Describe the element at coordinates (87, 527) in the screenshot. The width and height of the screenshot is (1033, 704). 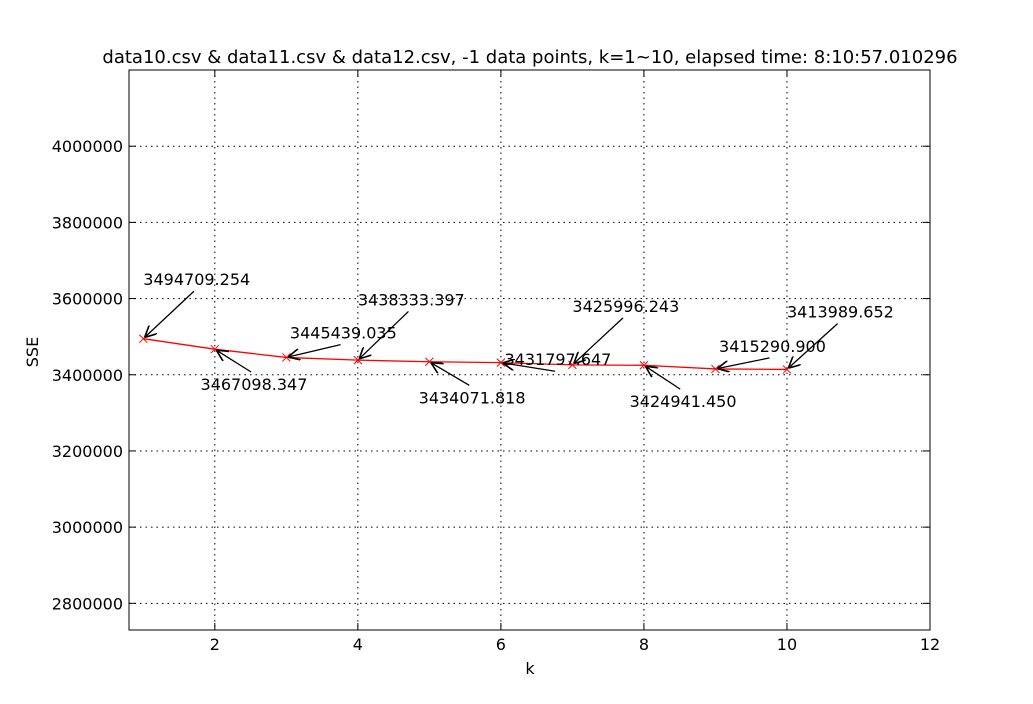
I see `y-tick-label: 3000000` at that location.